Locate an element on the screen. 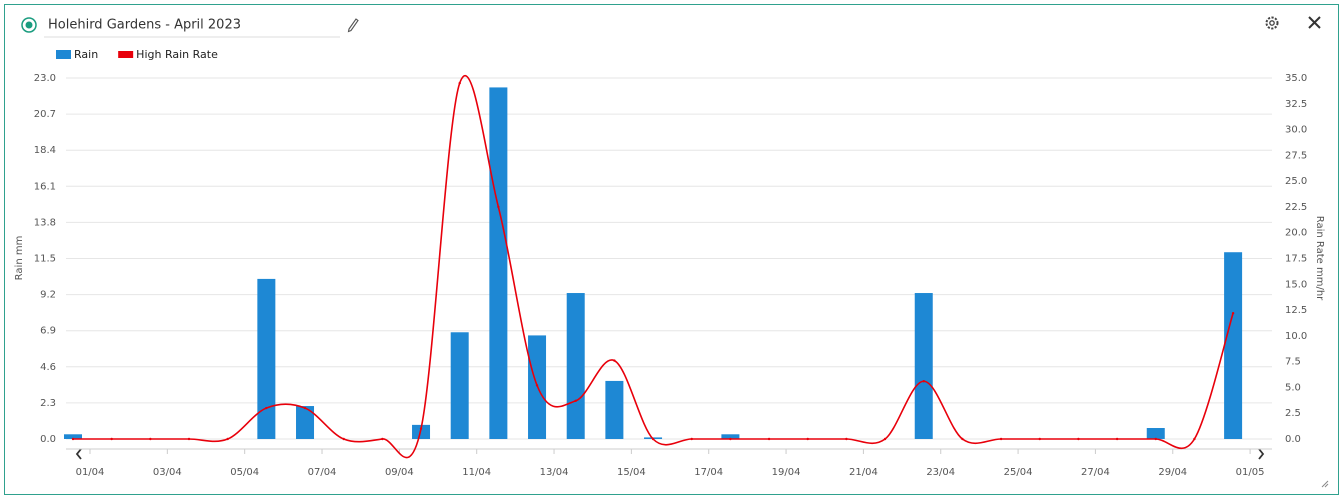 This screenshot has height=499, width=1343. y-axis-title: Rain mm is located at coordinates (19, 258).